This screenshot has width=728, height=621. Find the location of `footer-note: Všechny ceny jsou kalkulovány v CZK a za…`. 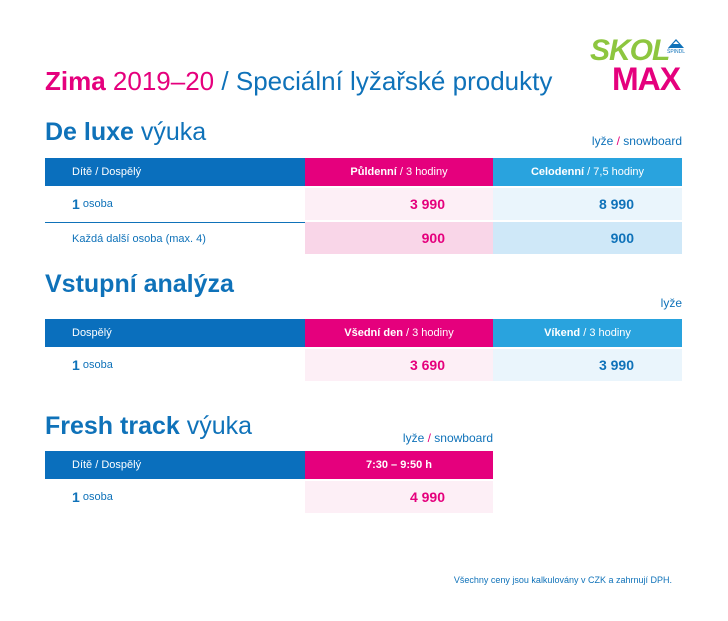

footer-note: Všechny ceny jsou kalkulovány v CZK a za… is located at coordinates (562, 580).